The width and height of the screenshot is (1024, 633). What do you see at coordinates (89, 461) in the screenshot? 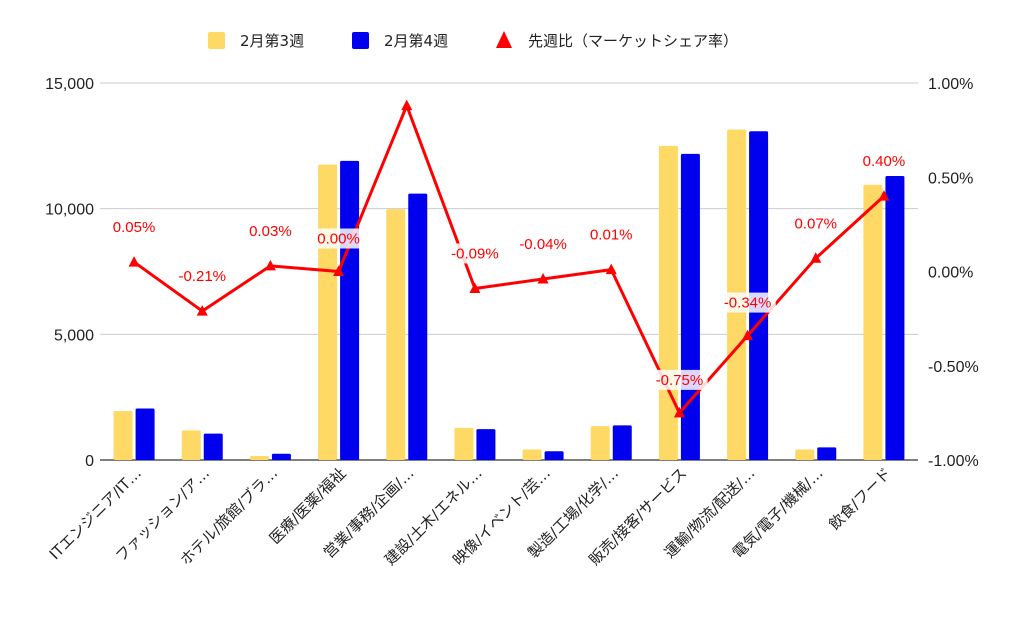
I see `y-left-tick-label: 0` at bounding box center [89, 461].